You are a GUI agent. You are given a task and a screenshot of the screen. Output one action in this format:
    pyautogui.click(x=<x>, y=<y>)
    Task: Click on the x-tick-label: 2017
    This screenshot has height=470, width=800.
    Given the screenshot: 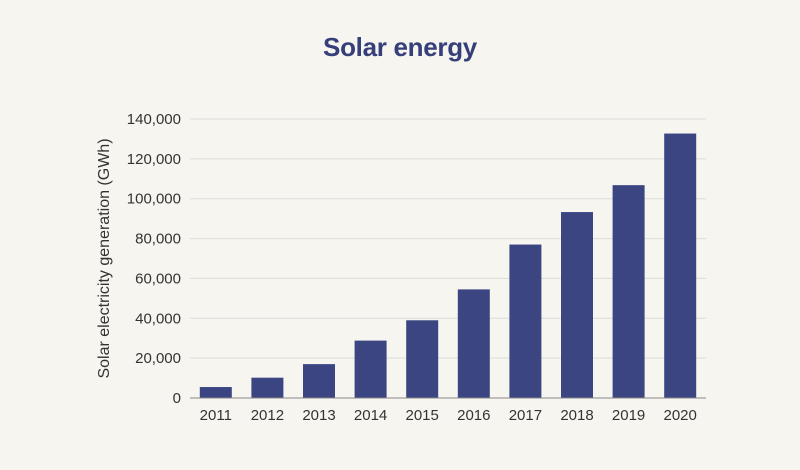 What is the action you would take?
    pyautogui.click(x=525, y=415)
    